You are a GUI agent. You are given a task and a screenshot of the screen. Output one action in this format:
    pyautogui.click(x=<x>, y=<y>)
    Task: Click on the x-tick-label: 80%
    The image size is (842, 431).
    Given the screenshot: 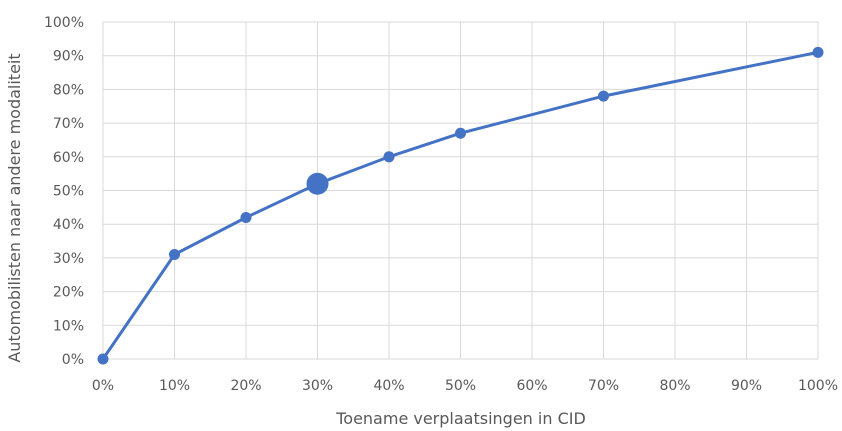 What is the action you would take?
    pyautogui.click(x=674, y=386)
    